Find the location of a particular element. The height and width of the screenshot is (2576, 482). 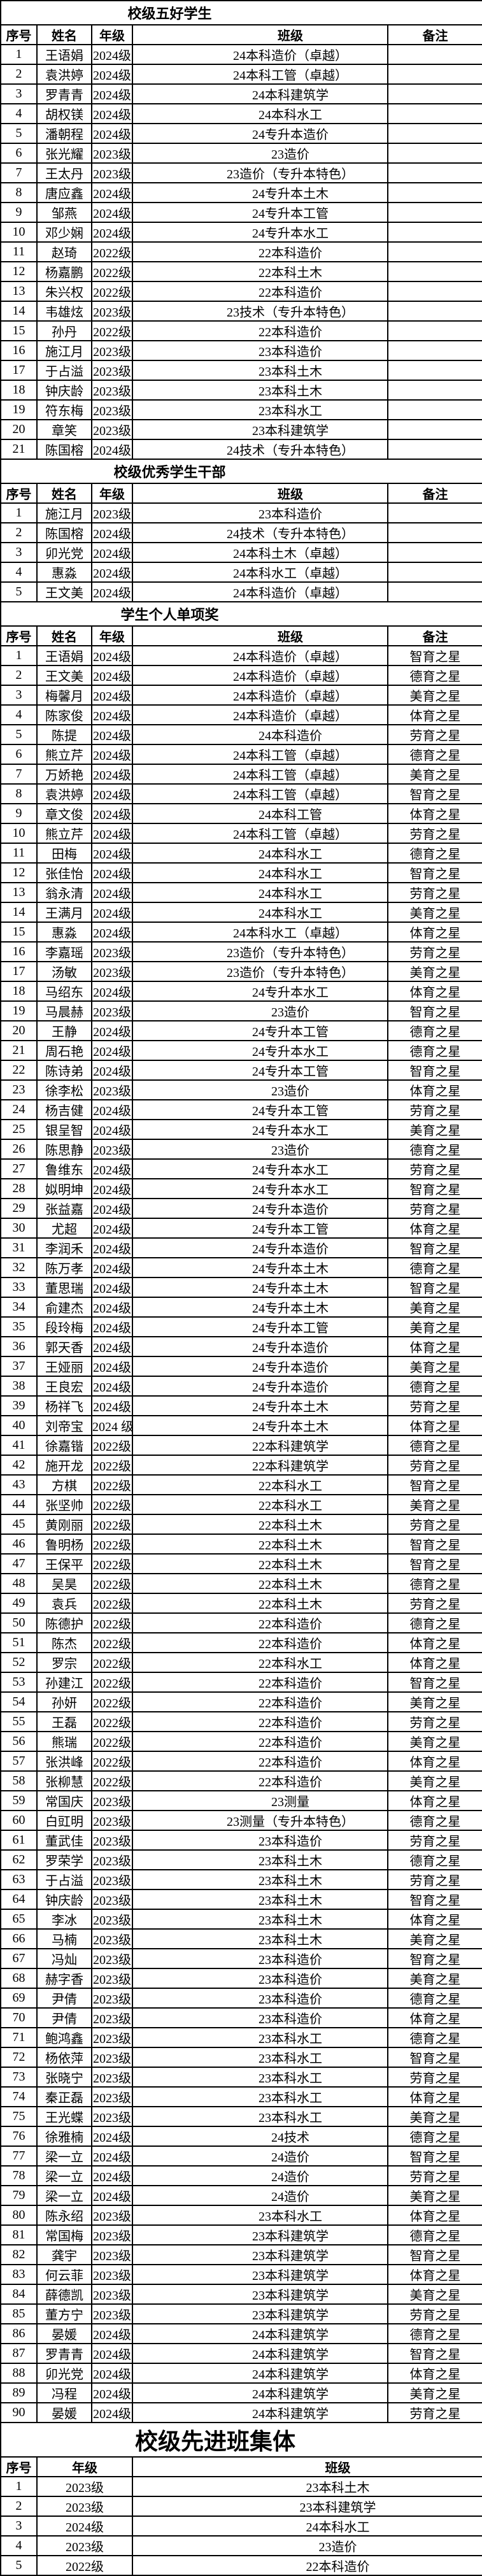

cell-name: 陈提 is located at coordinates (64, 735).